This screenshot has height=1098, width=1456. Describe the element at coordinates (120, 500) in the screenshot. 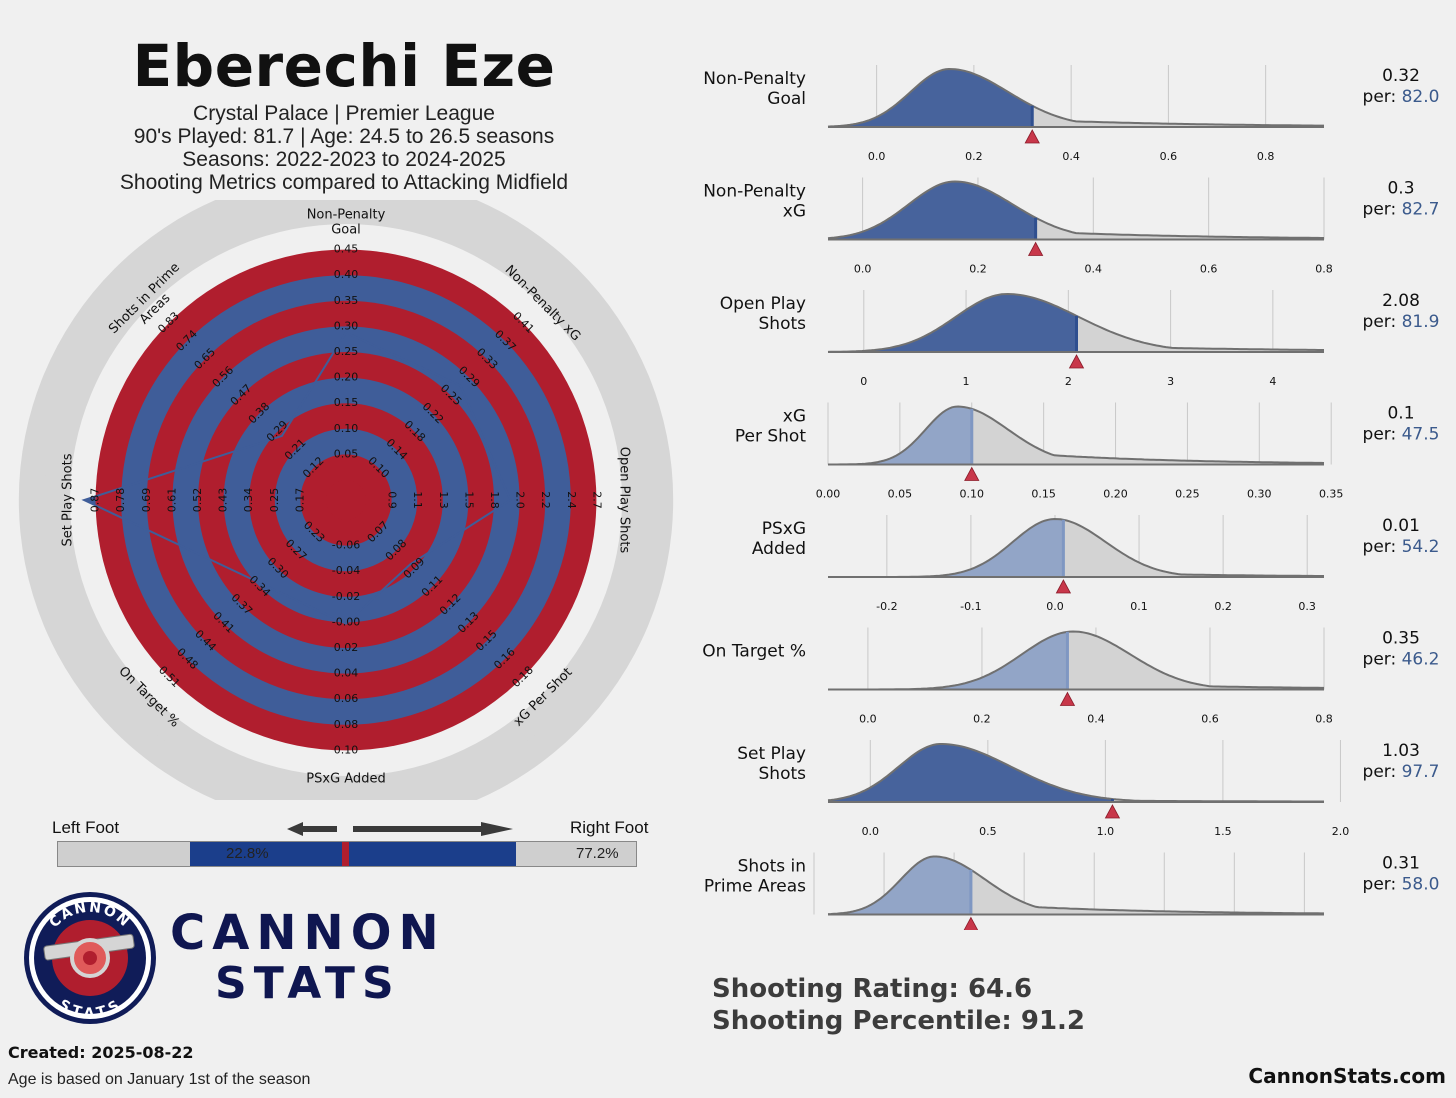

I see `radar-tick-label: 0.78` at that location.